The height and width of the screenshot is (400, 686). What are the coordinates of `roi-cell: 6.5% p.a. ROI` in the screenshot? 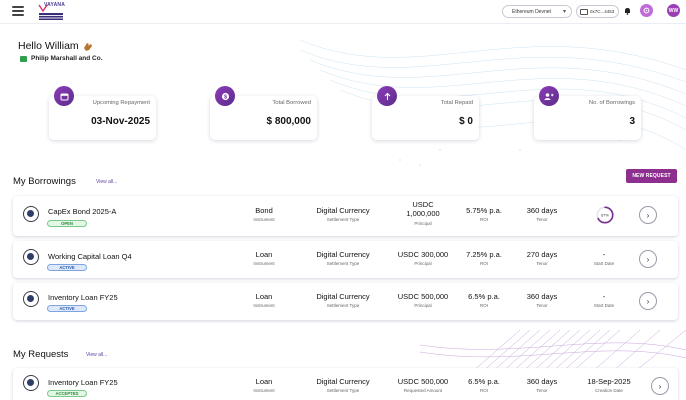 It's located at (484, 385).